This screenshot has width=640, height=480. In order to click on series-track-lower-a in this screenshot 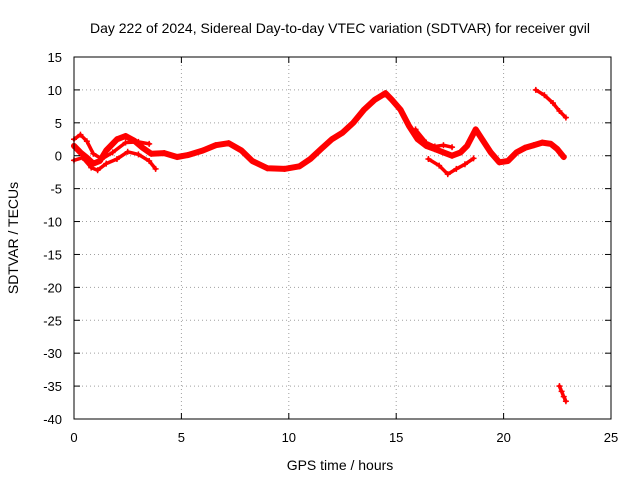, I will do `click(115, 161)`.